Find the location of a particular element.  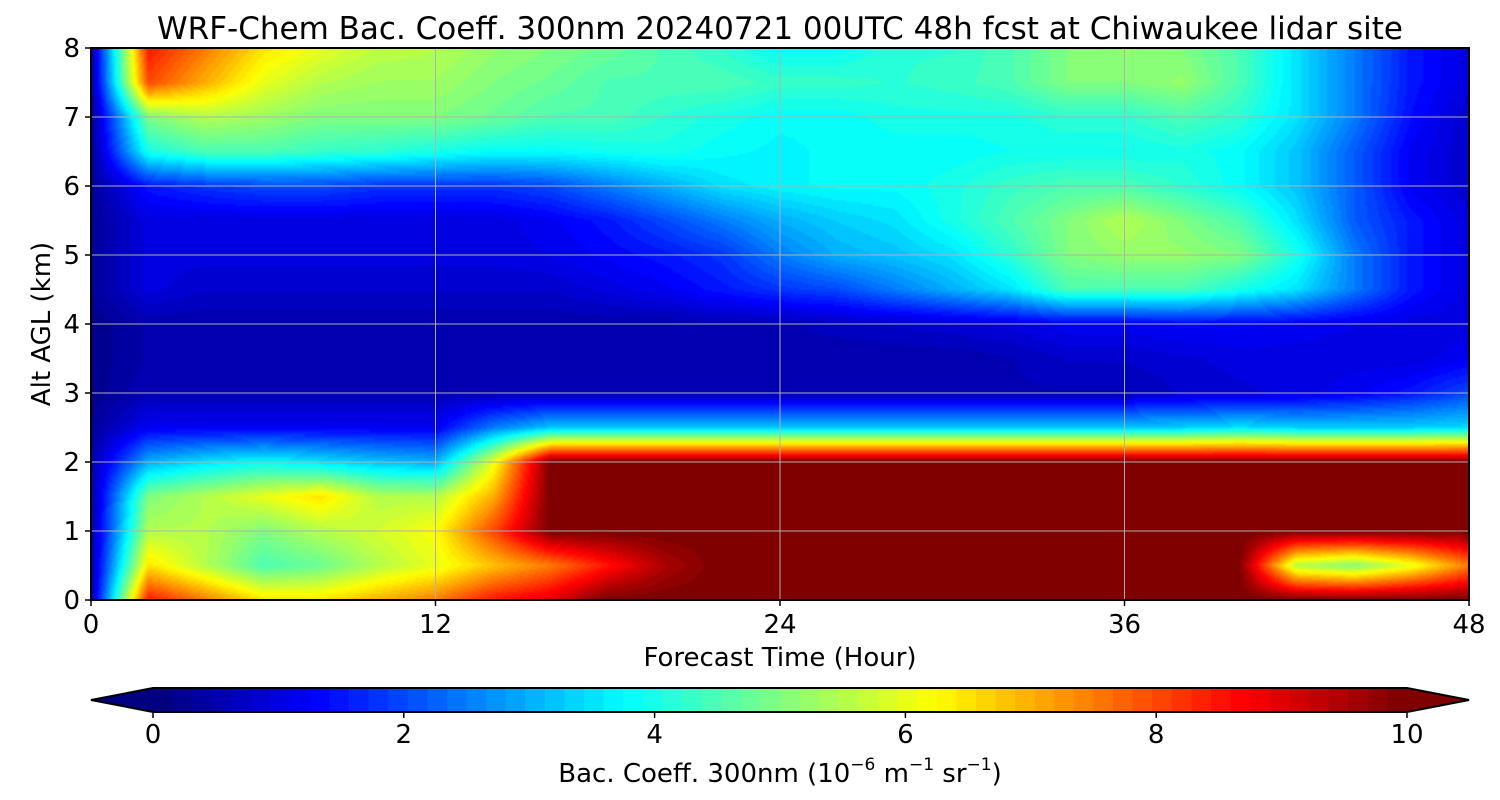

colorbar-ticks: 0 2 4 6 8 10 is located at coordinates (784, 731).